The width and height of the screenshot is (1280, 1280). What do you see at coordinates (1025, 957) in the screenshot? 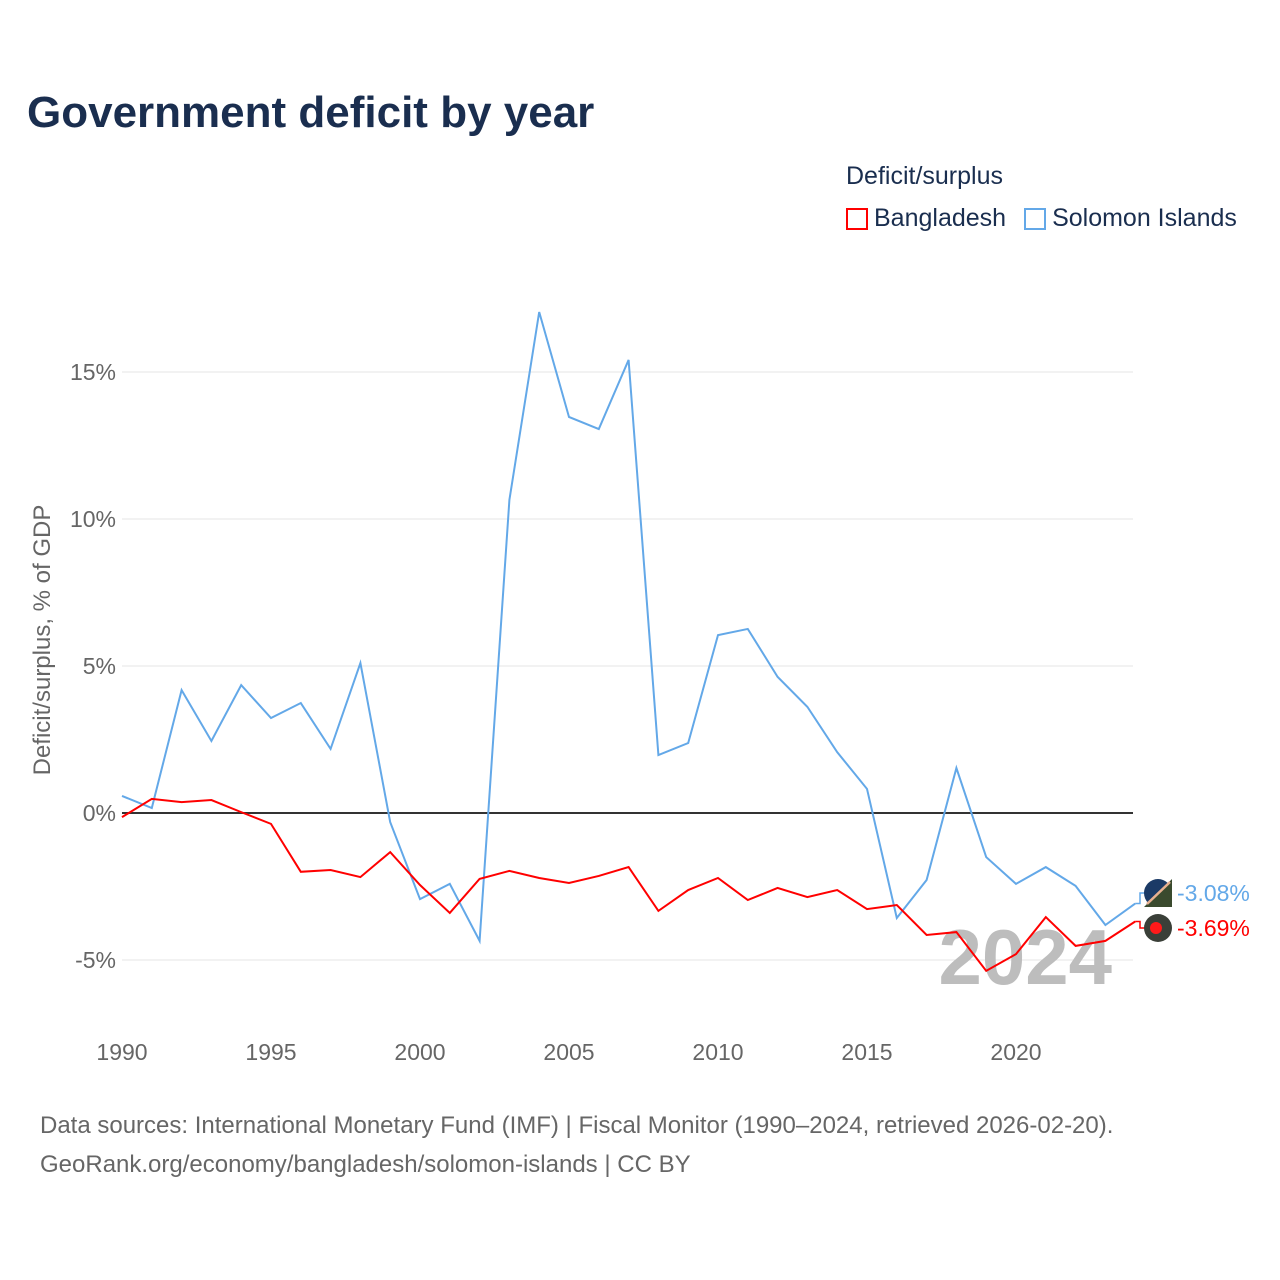
I see `year-watermark: 2024` at bounding box center [1025, 957].